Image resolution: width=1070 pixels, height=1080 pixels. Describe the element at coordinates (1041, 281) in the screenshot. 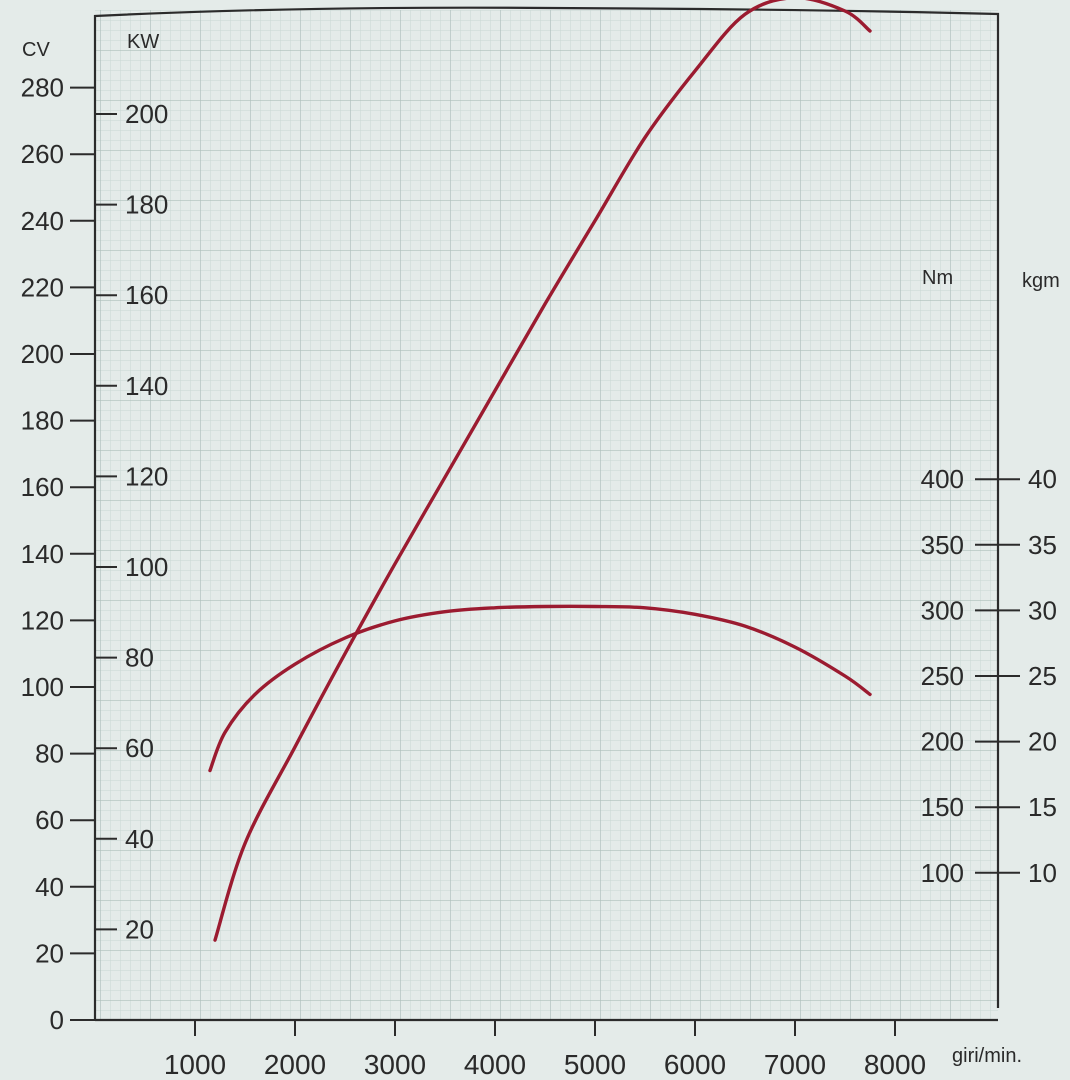

I see `kgm-unit-label: kgm` at that location.